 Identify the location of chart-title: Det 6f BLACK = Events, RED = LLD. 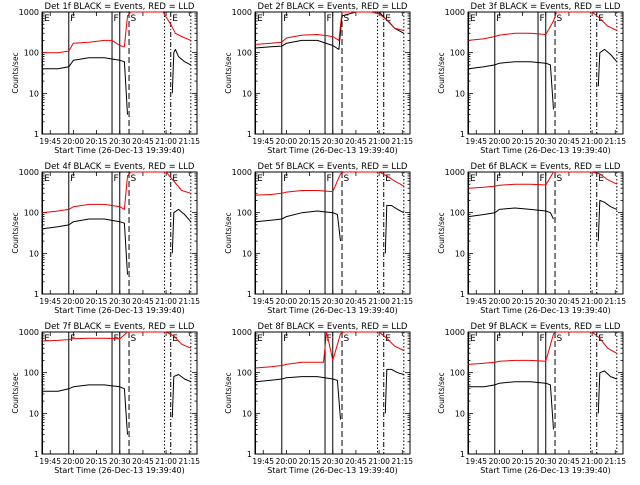
(546, 167).